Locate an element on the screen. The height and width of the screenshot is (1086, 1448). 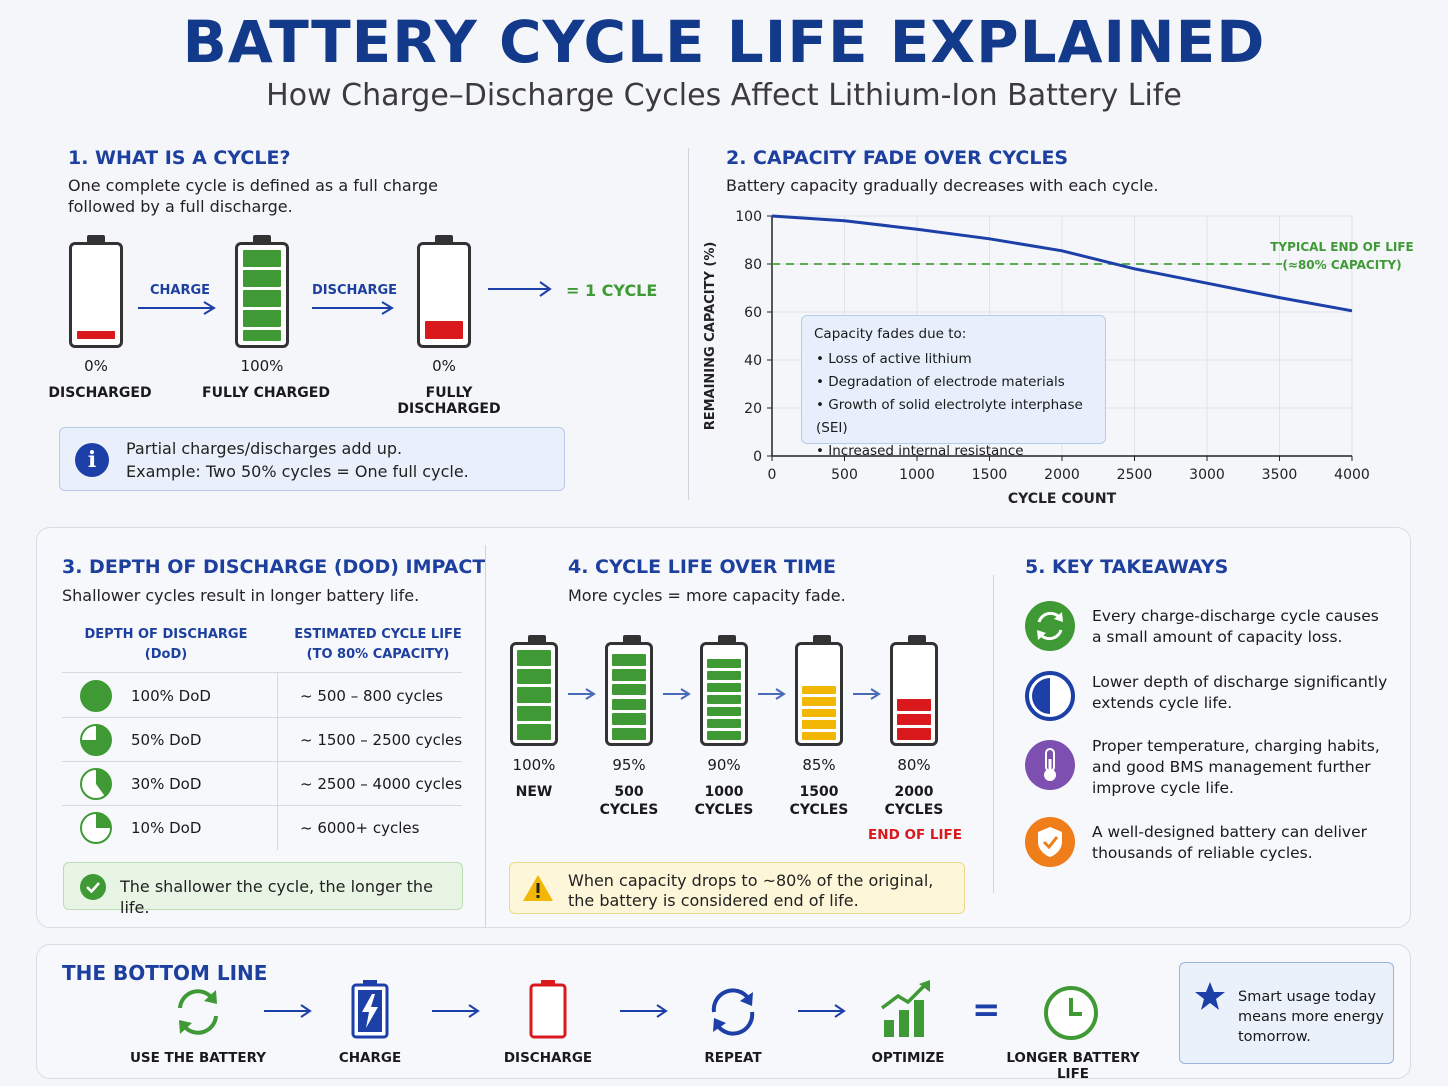
battery1-label: DISCHARGED is located at coordinates (100, 393).